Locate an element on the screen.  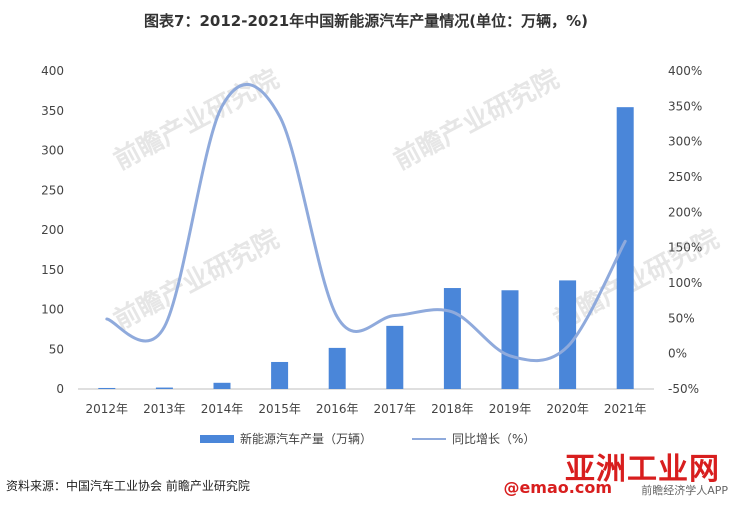
x-axis-tick-label: 2013年 is located at coordinates (164, 409).